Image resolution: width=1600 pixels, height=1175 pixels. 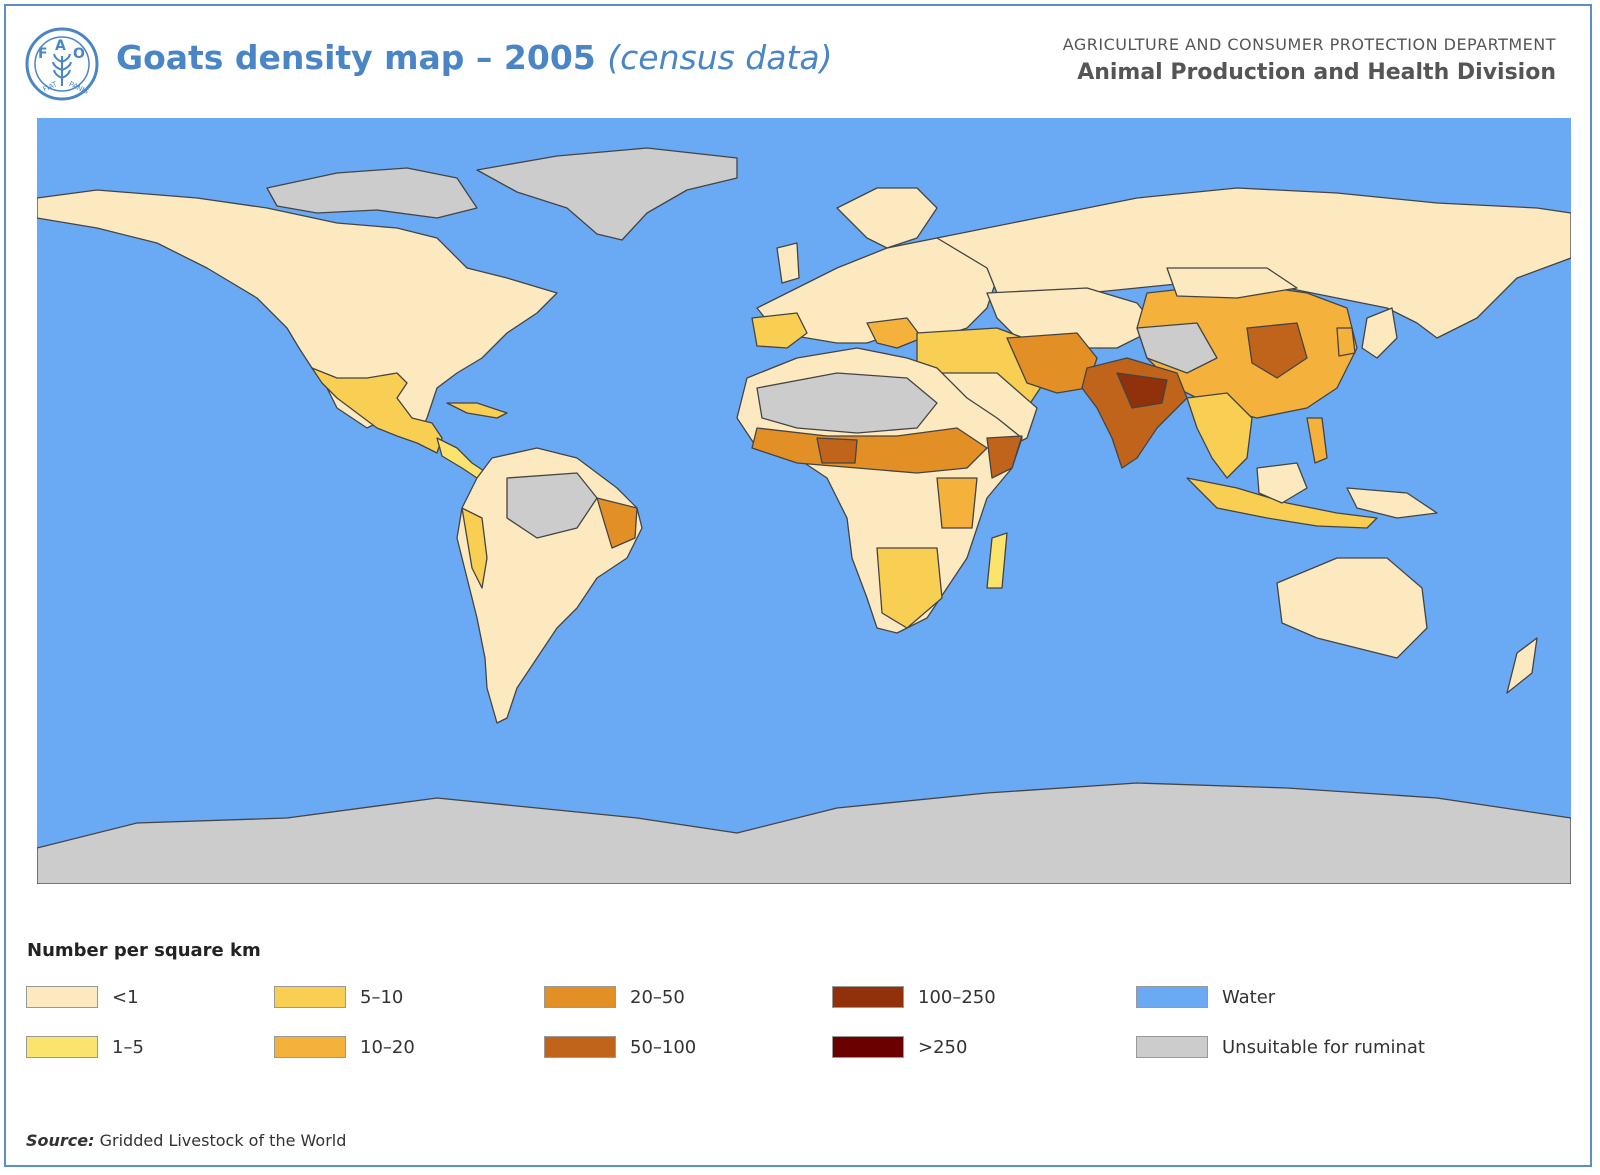 What do you see at coordinates (1346, 342) in the screenshot?
I see `korea` at bounding box center [1346, 342].